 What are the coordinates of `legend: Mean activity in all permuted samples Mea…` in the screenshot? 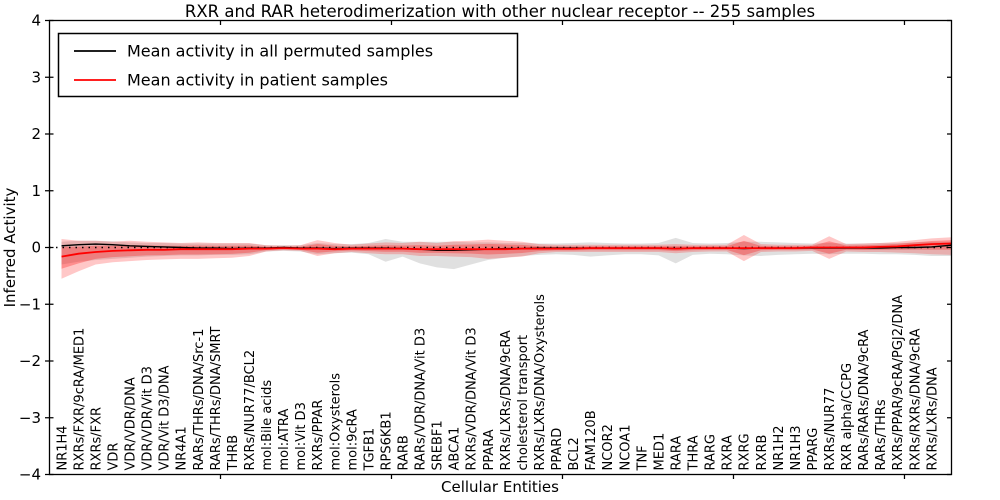 It's located at (288, 65).